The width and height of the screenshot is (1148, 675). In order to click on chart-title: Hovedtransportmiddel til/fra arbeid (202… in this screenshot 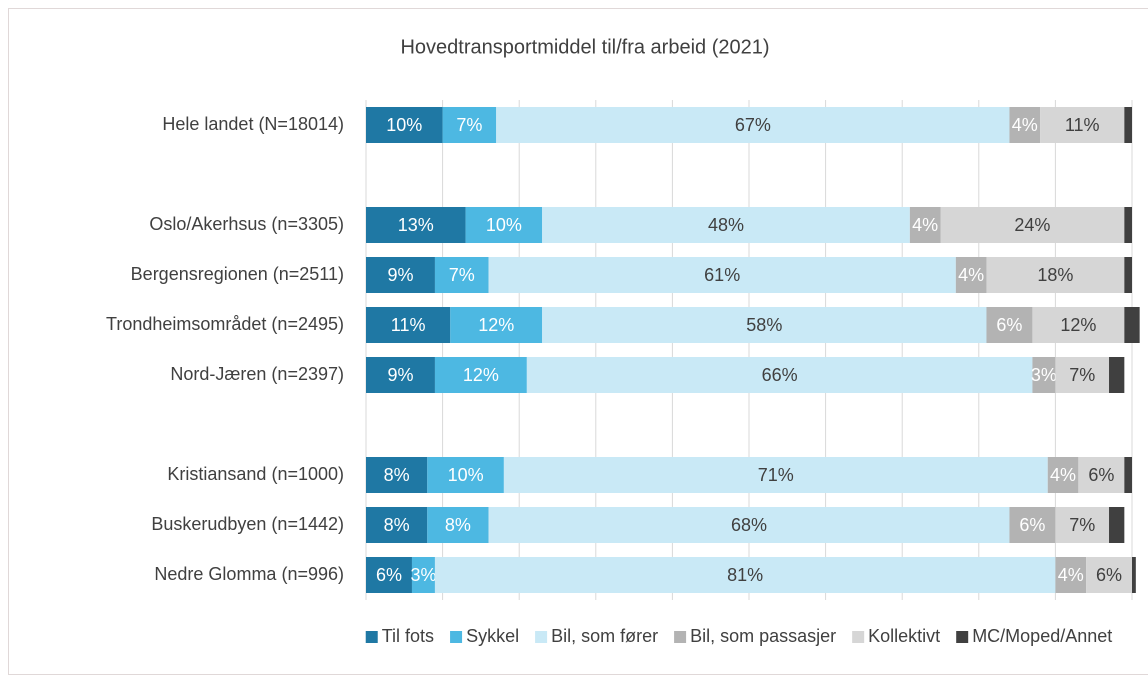, I will do `click(584, 47)`.